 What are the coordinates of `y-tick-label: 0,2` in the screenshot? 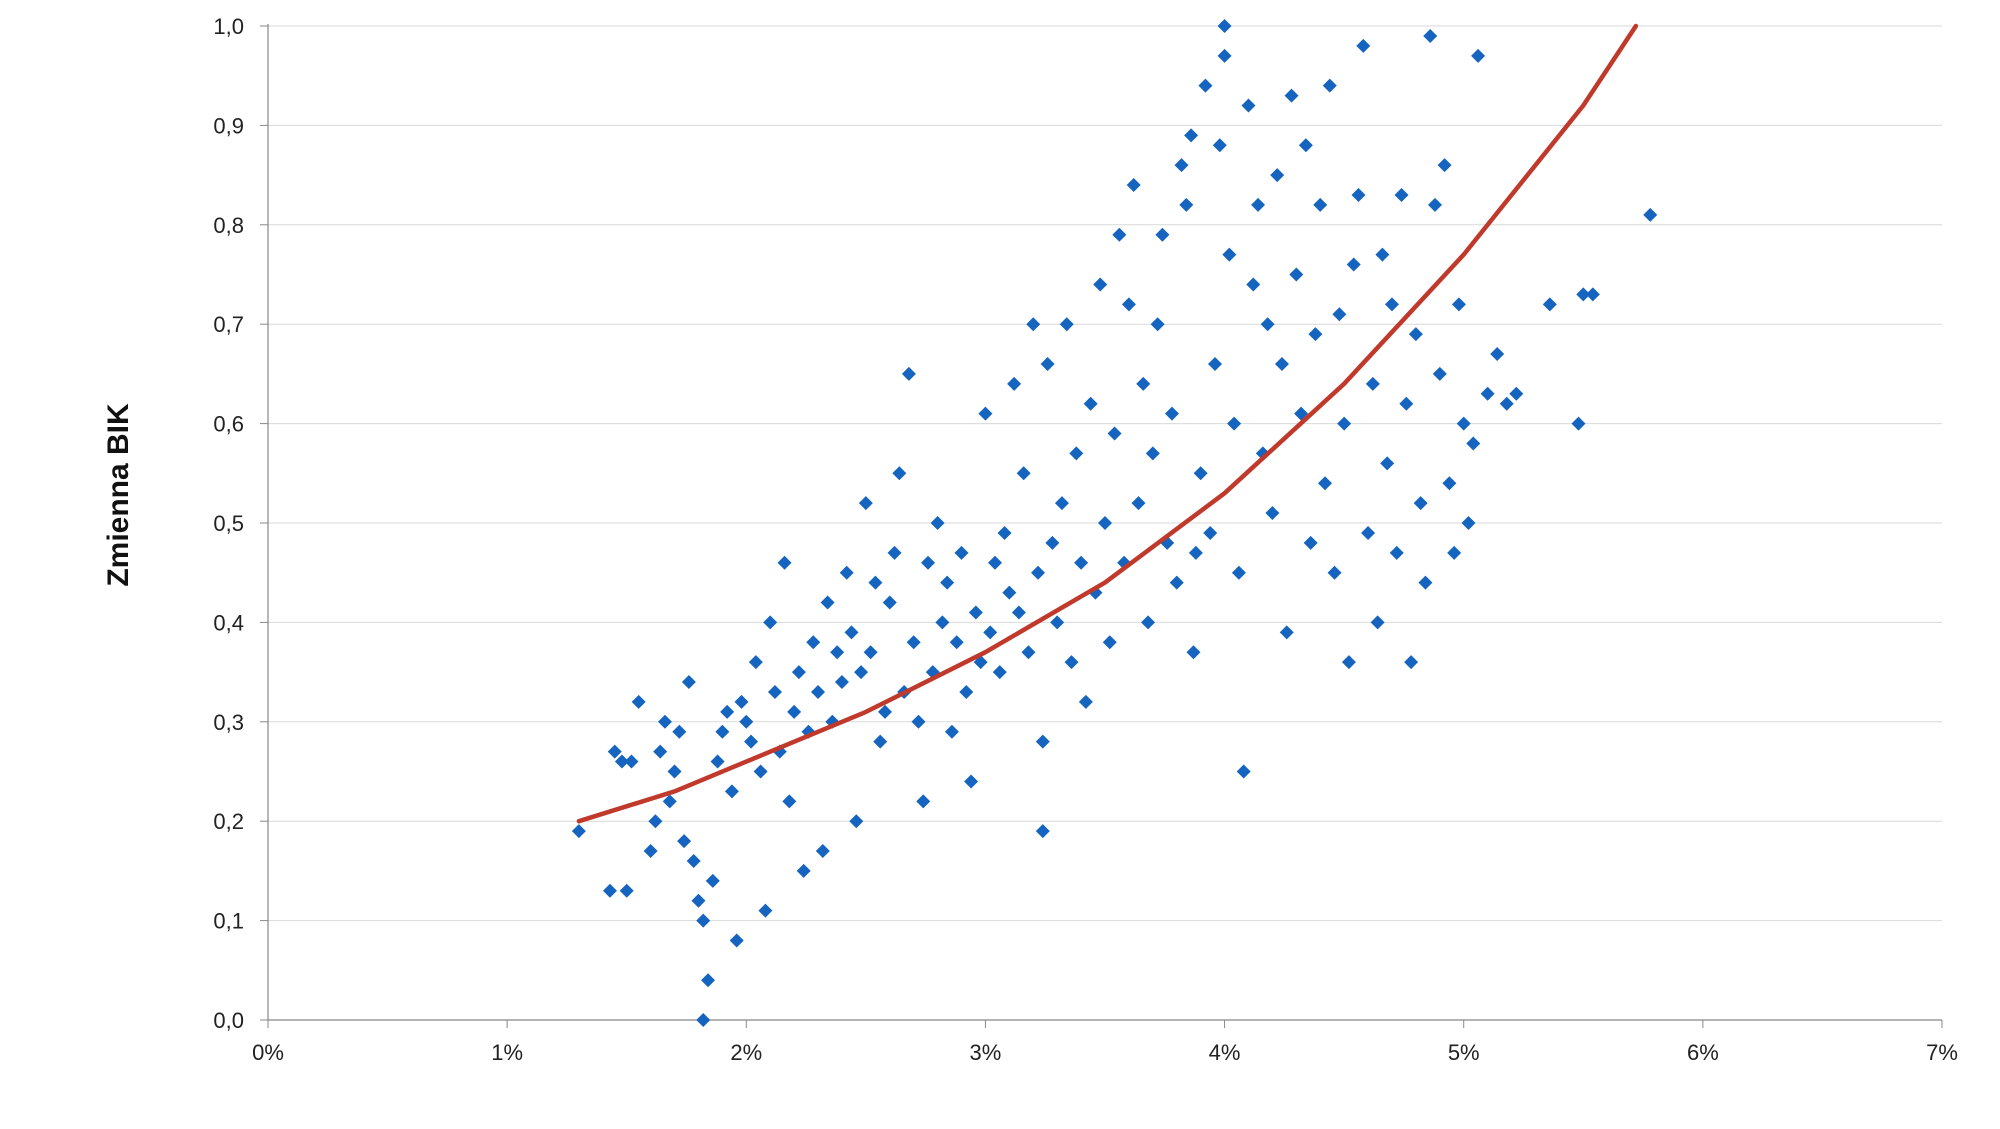 It's located at (228, 821).